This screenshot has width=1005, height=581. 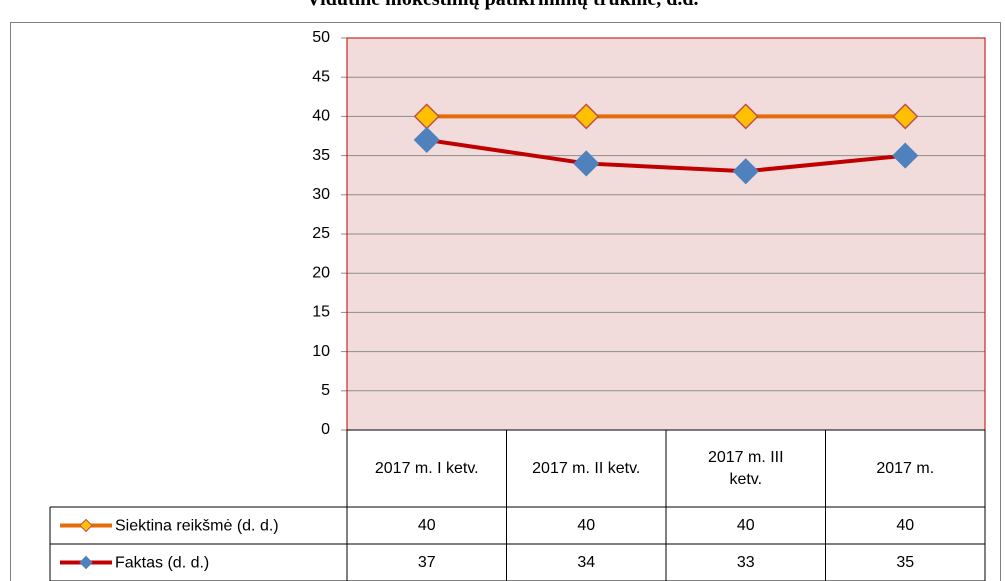 What do you see at coordinates (321, 116) in the screenshot?
I see `y-tick-label: 40` at bounding box center [321, 116].